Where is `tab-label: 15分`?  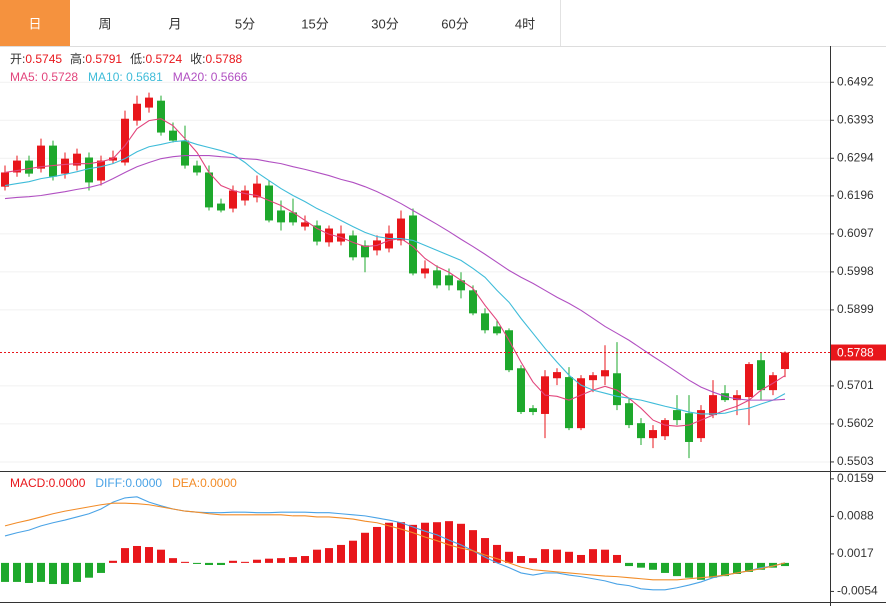 tab-label: 15分 is located at coordinates (314, 23).